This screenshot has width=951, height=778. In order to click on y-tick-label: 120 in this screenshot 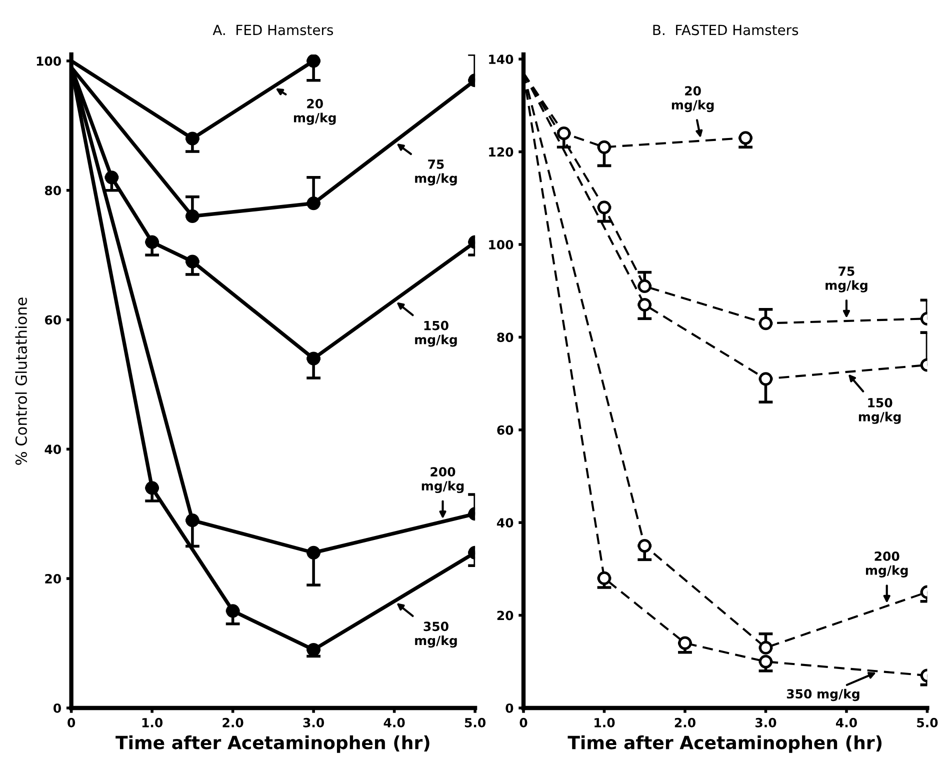, I will do `click(501, 152)`.